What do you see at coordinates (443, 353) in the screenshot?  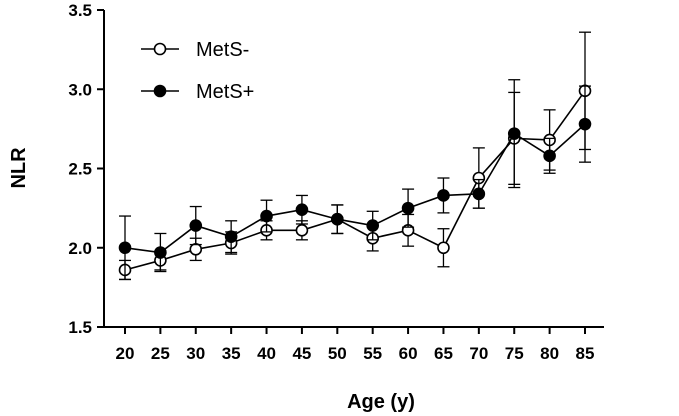 I see `x-tick-label: 65` at bounding box center [443, 353].